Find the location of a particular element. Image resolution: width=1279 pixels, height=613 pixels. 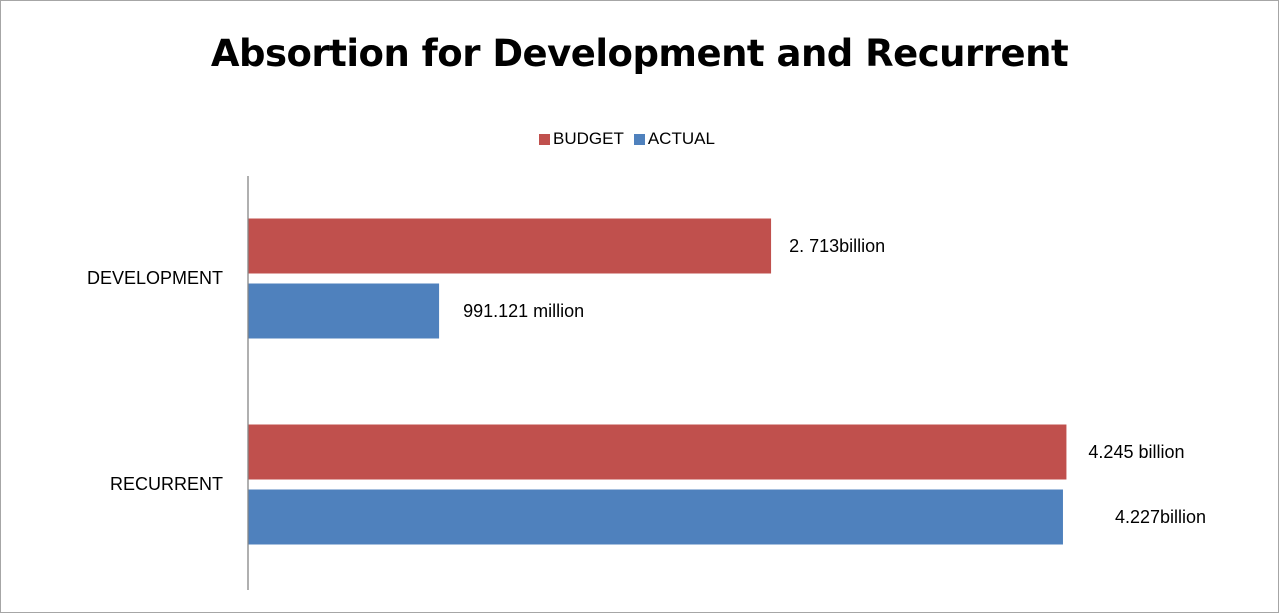

data-label-budget-recurrent: 4.245 billion is located at coordinates (1136, 452).